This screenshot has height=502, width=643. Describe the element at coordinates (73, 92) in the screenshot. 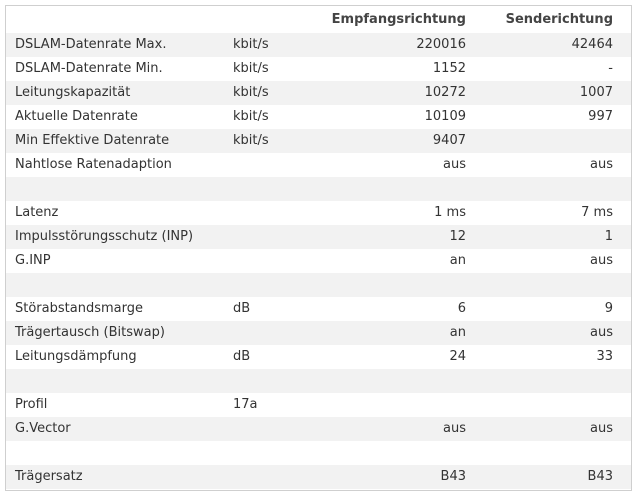

I see `table-cell: Leitungskapazität` at that location.